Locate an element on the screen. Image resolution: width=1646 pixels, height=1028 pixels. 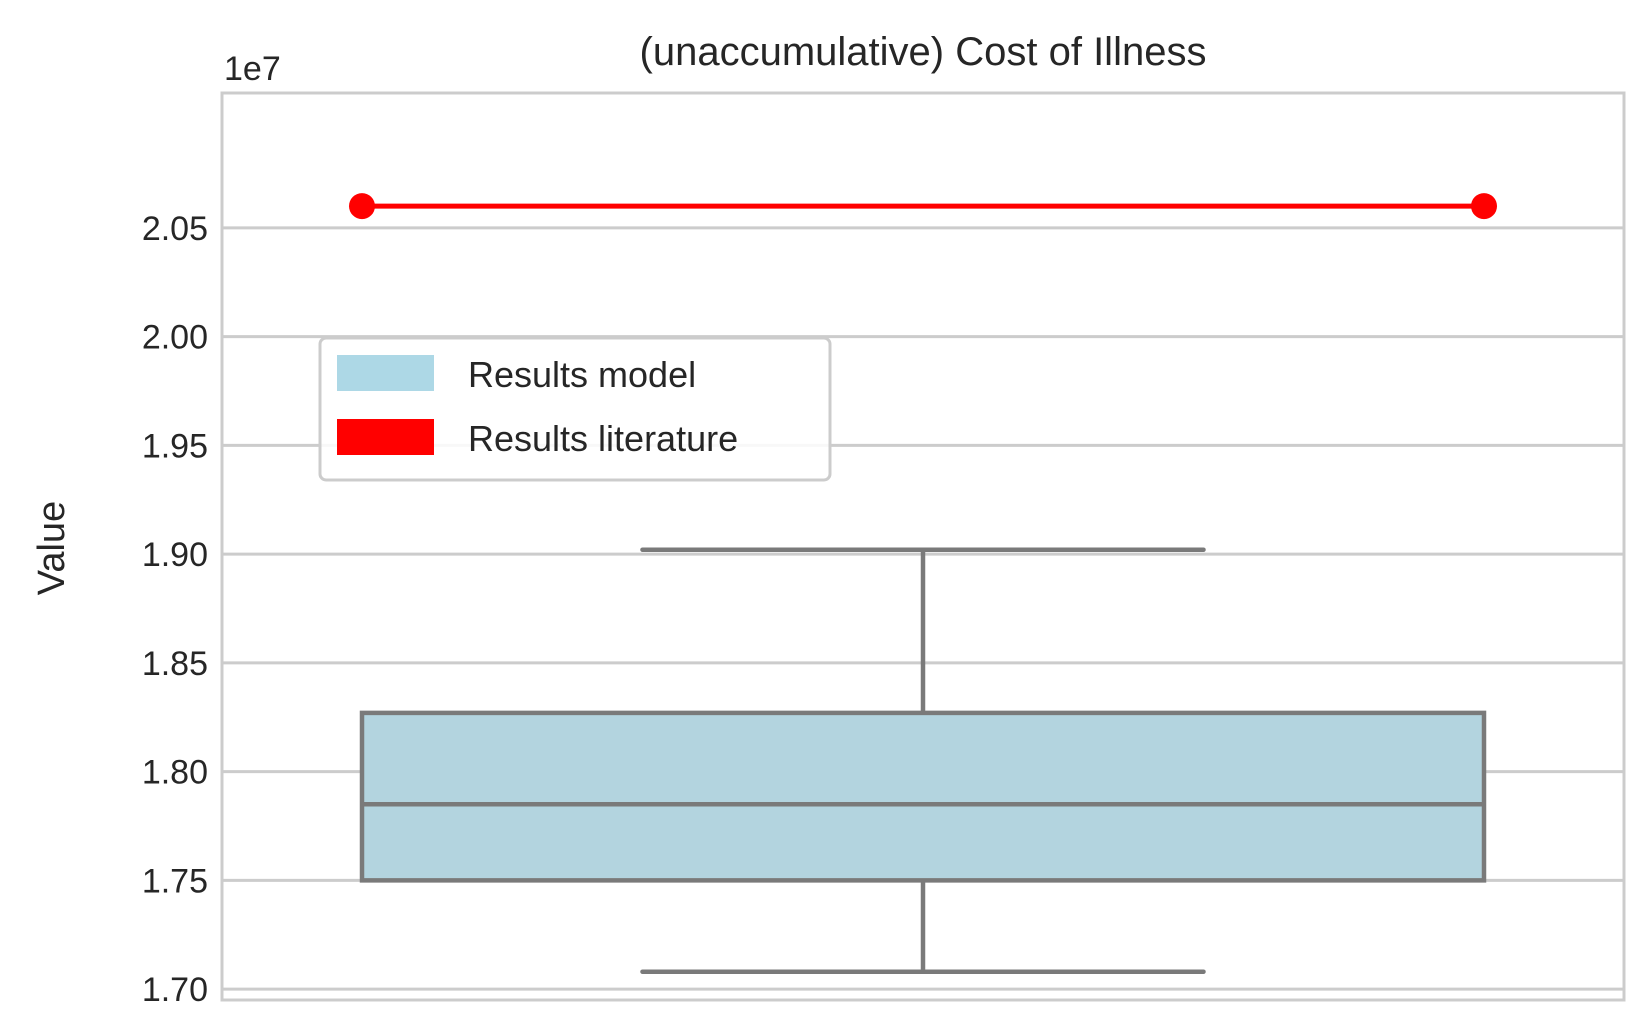
y-tick-label: 1.85 is located at coordinates (175, 664).